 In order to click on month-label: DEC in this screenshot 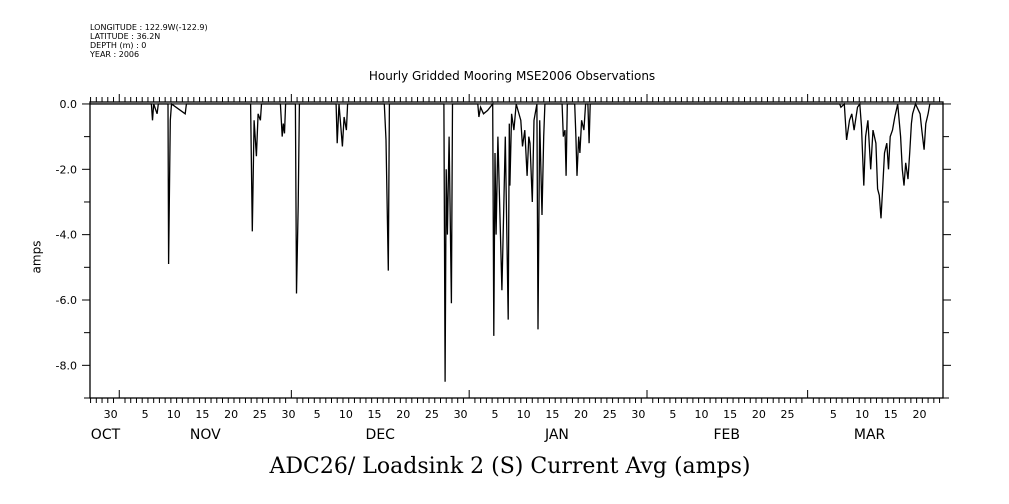, I will do `click(381, 435)`.